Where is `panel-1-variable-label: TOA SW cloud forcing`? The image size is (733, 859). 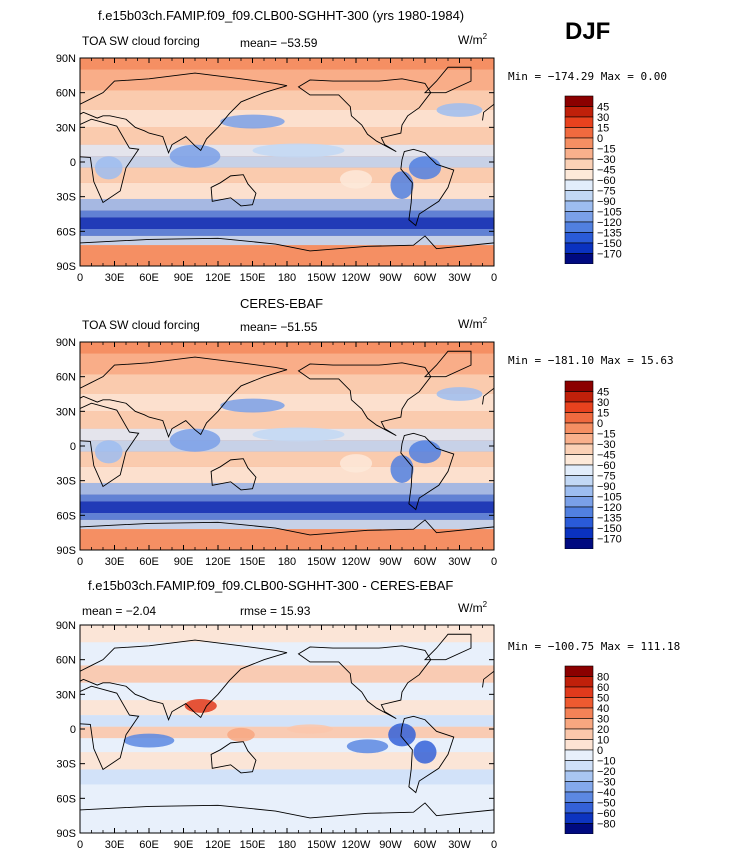
panel-1-variable-label: TOA SW cloud forcing is located at coordinates (141, 41).